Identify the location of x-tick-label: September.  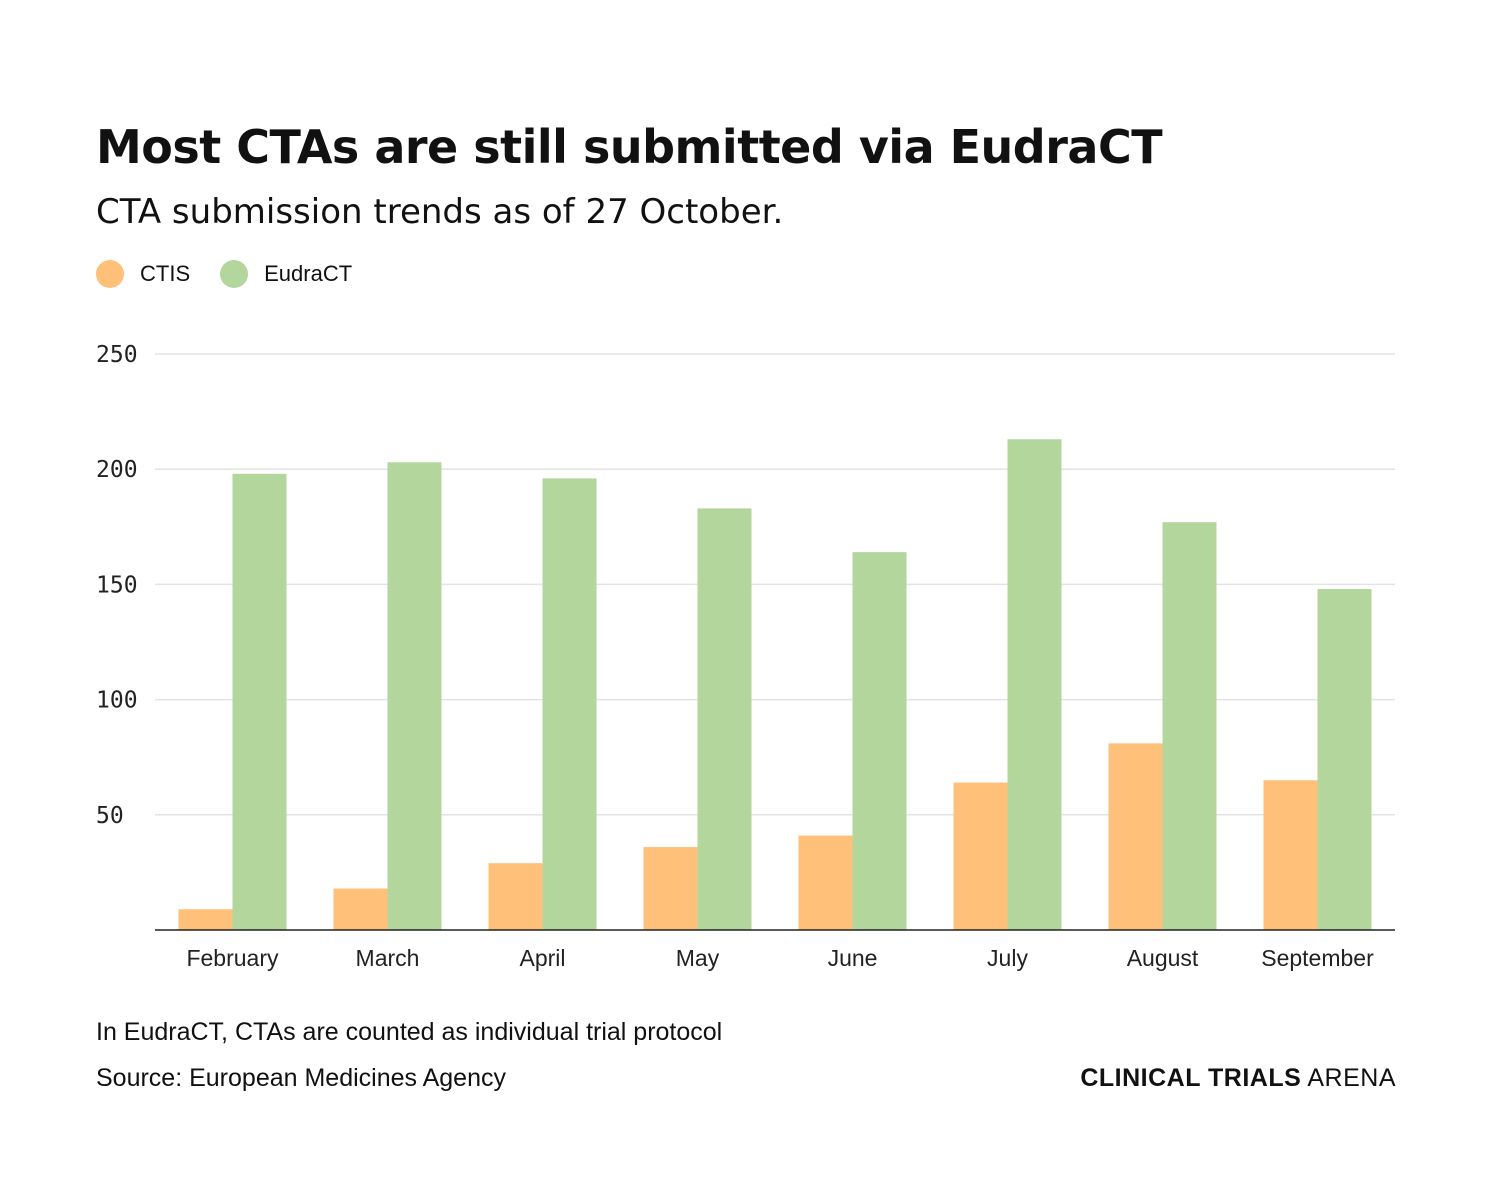
(1317, 958).